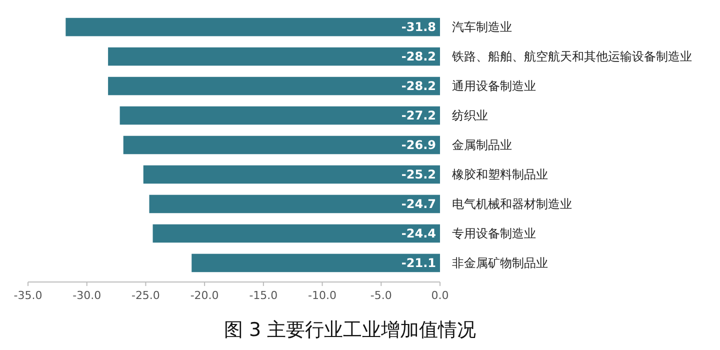 This screenshot has height=350, width=720. Describe the element at coordinates (145, 295) in the screenshot. I see `x-tick-label: -25.0` at that location.